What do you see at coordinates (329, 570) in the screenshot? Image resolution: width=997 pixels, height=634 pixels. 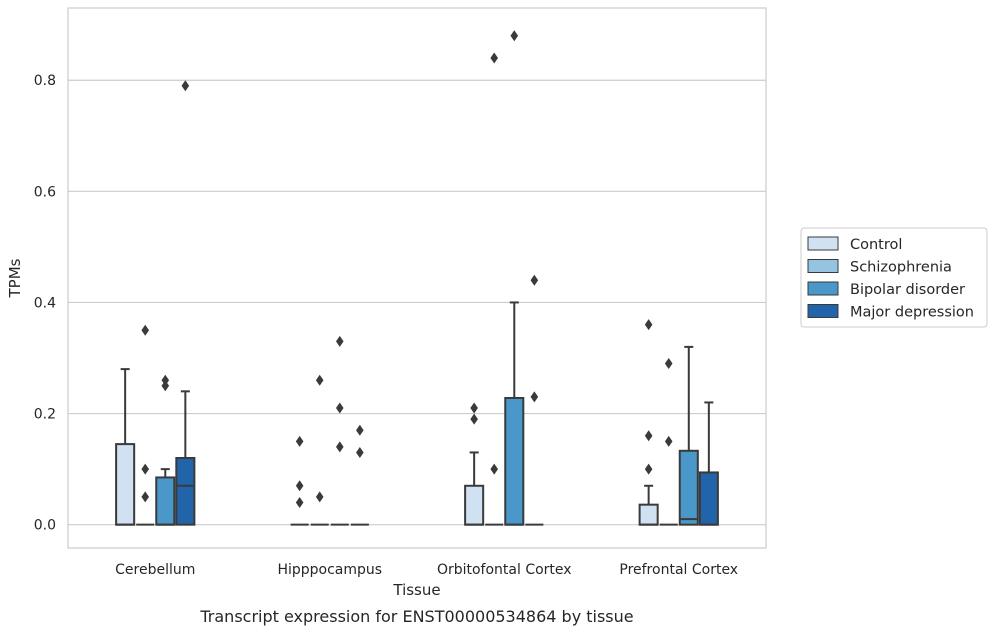 I see `x-tick-label: Hipppocampus` at bounding box center [329, 570].